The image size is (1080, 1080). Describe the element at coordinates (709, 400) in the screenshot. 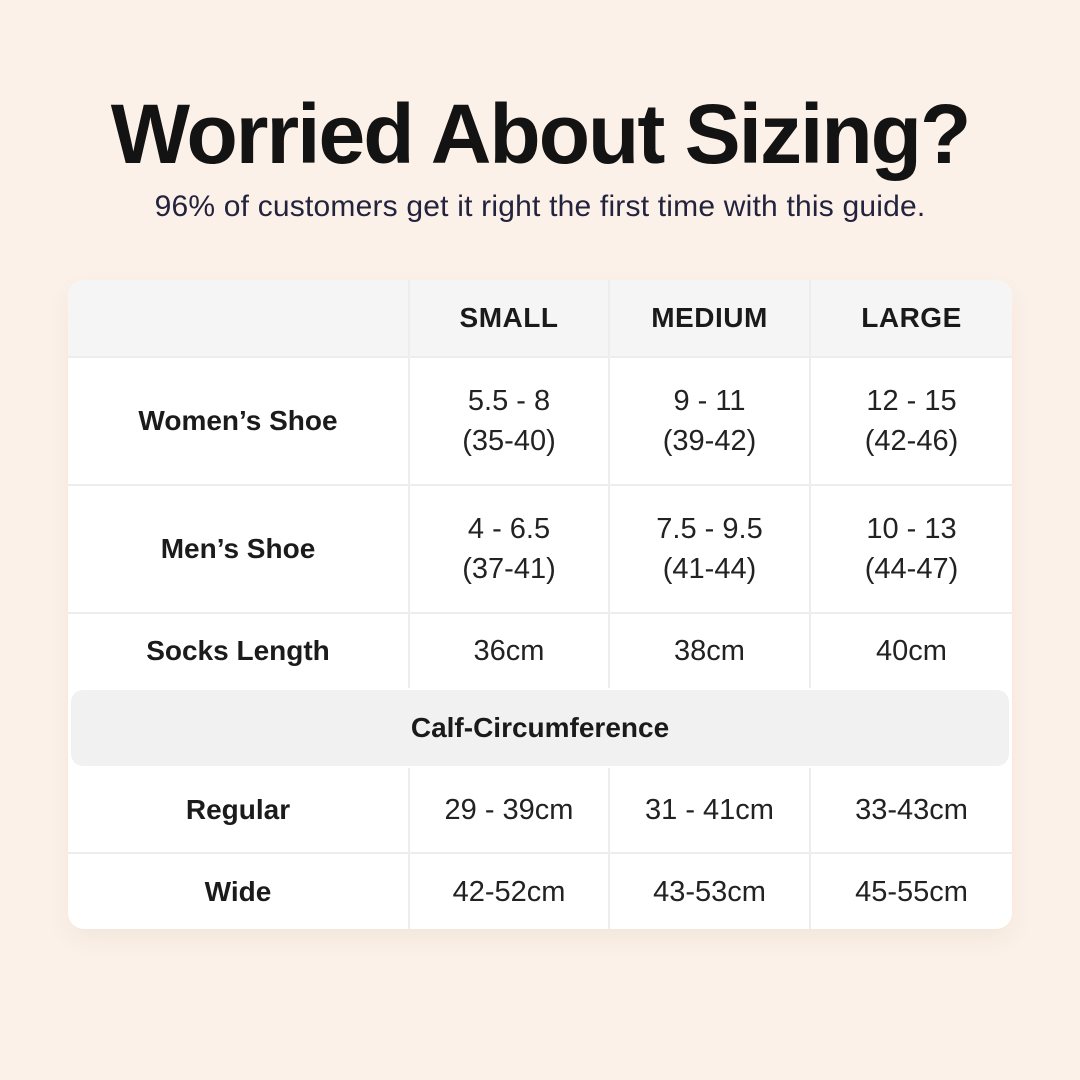

I see `cell-value-primary: 9 - 11` at that location.